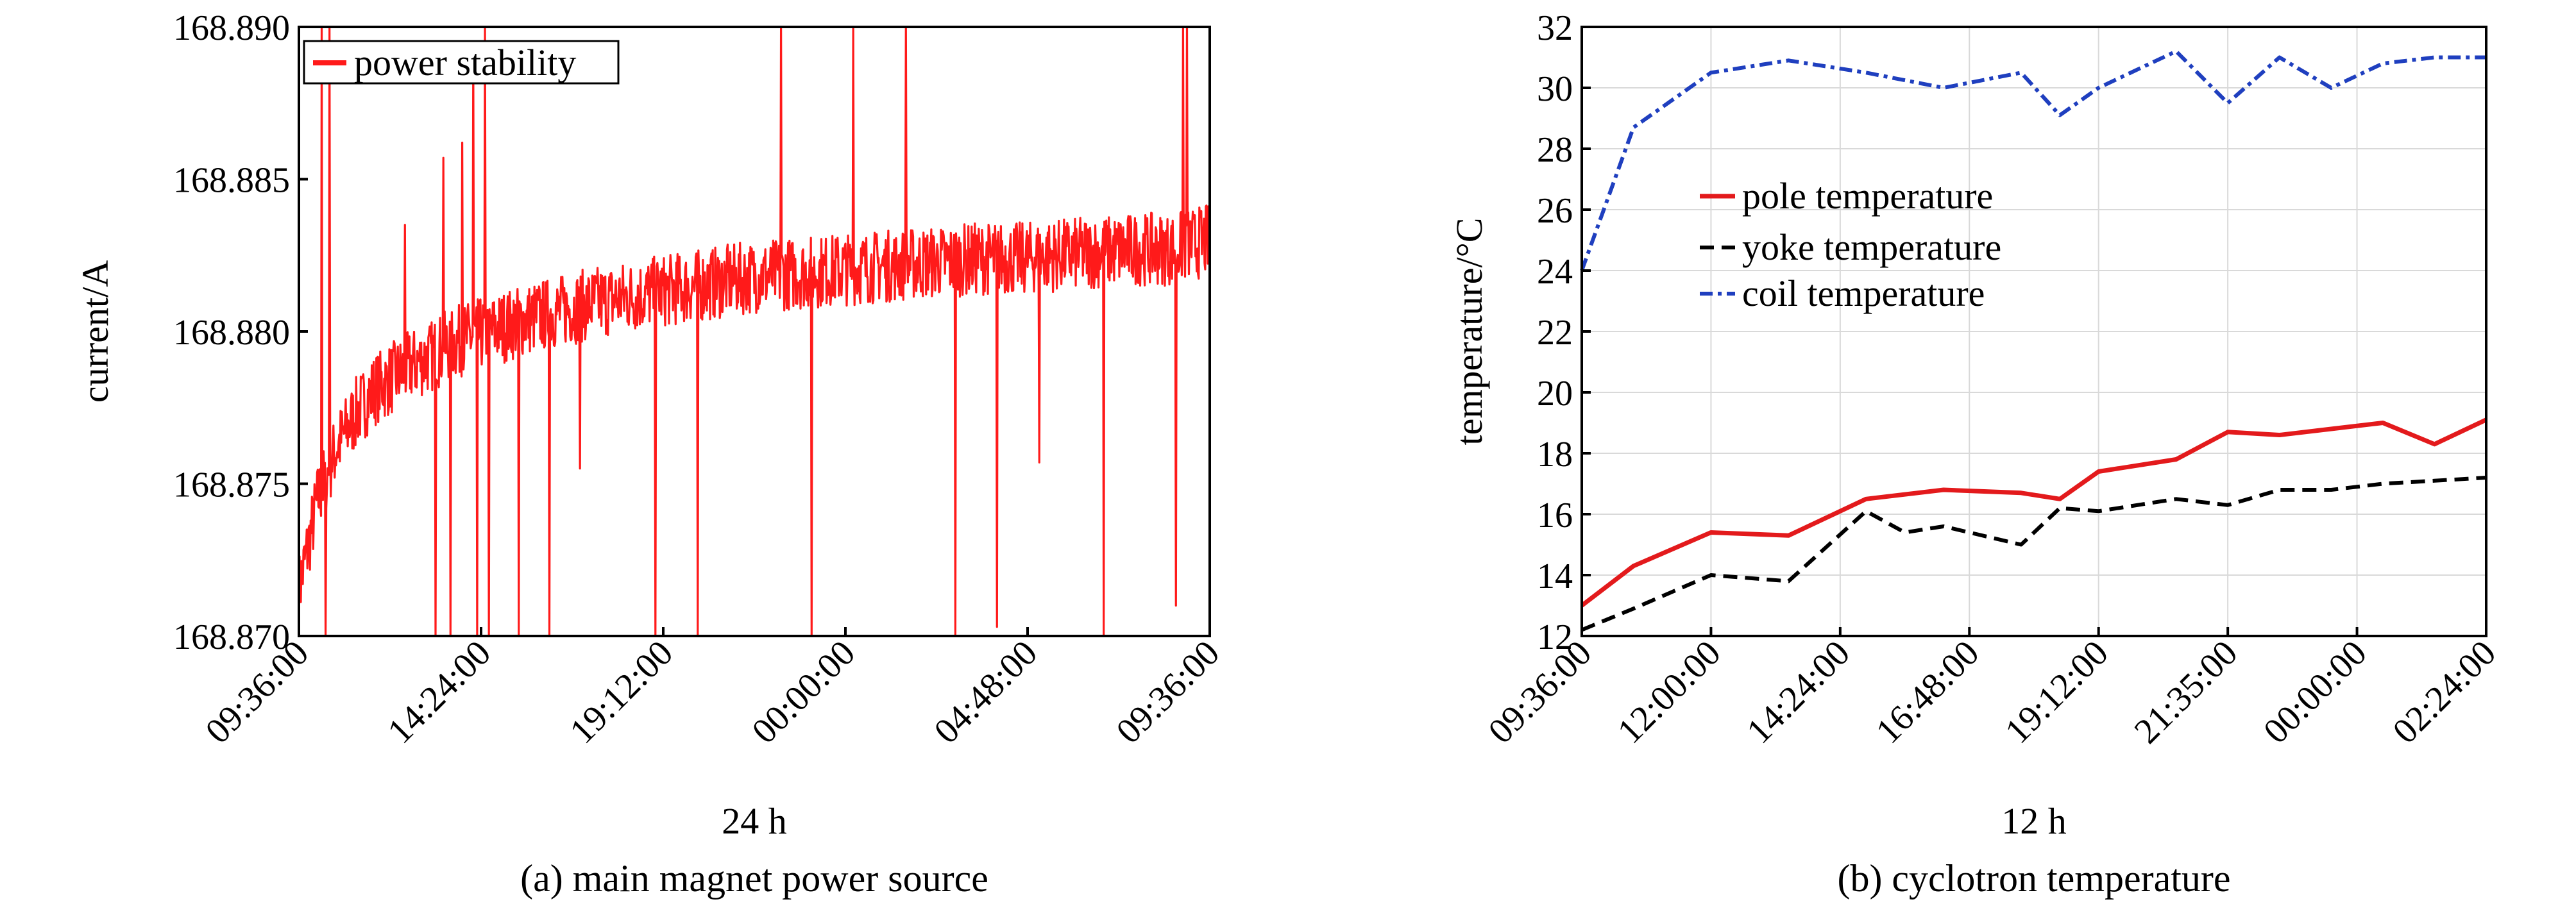 This screenshot has width=2576, height=904. Describe the element at coordinates (95, 332) in the screenshot. I see `y-axis-title-a: current/A` at that location.